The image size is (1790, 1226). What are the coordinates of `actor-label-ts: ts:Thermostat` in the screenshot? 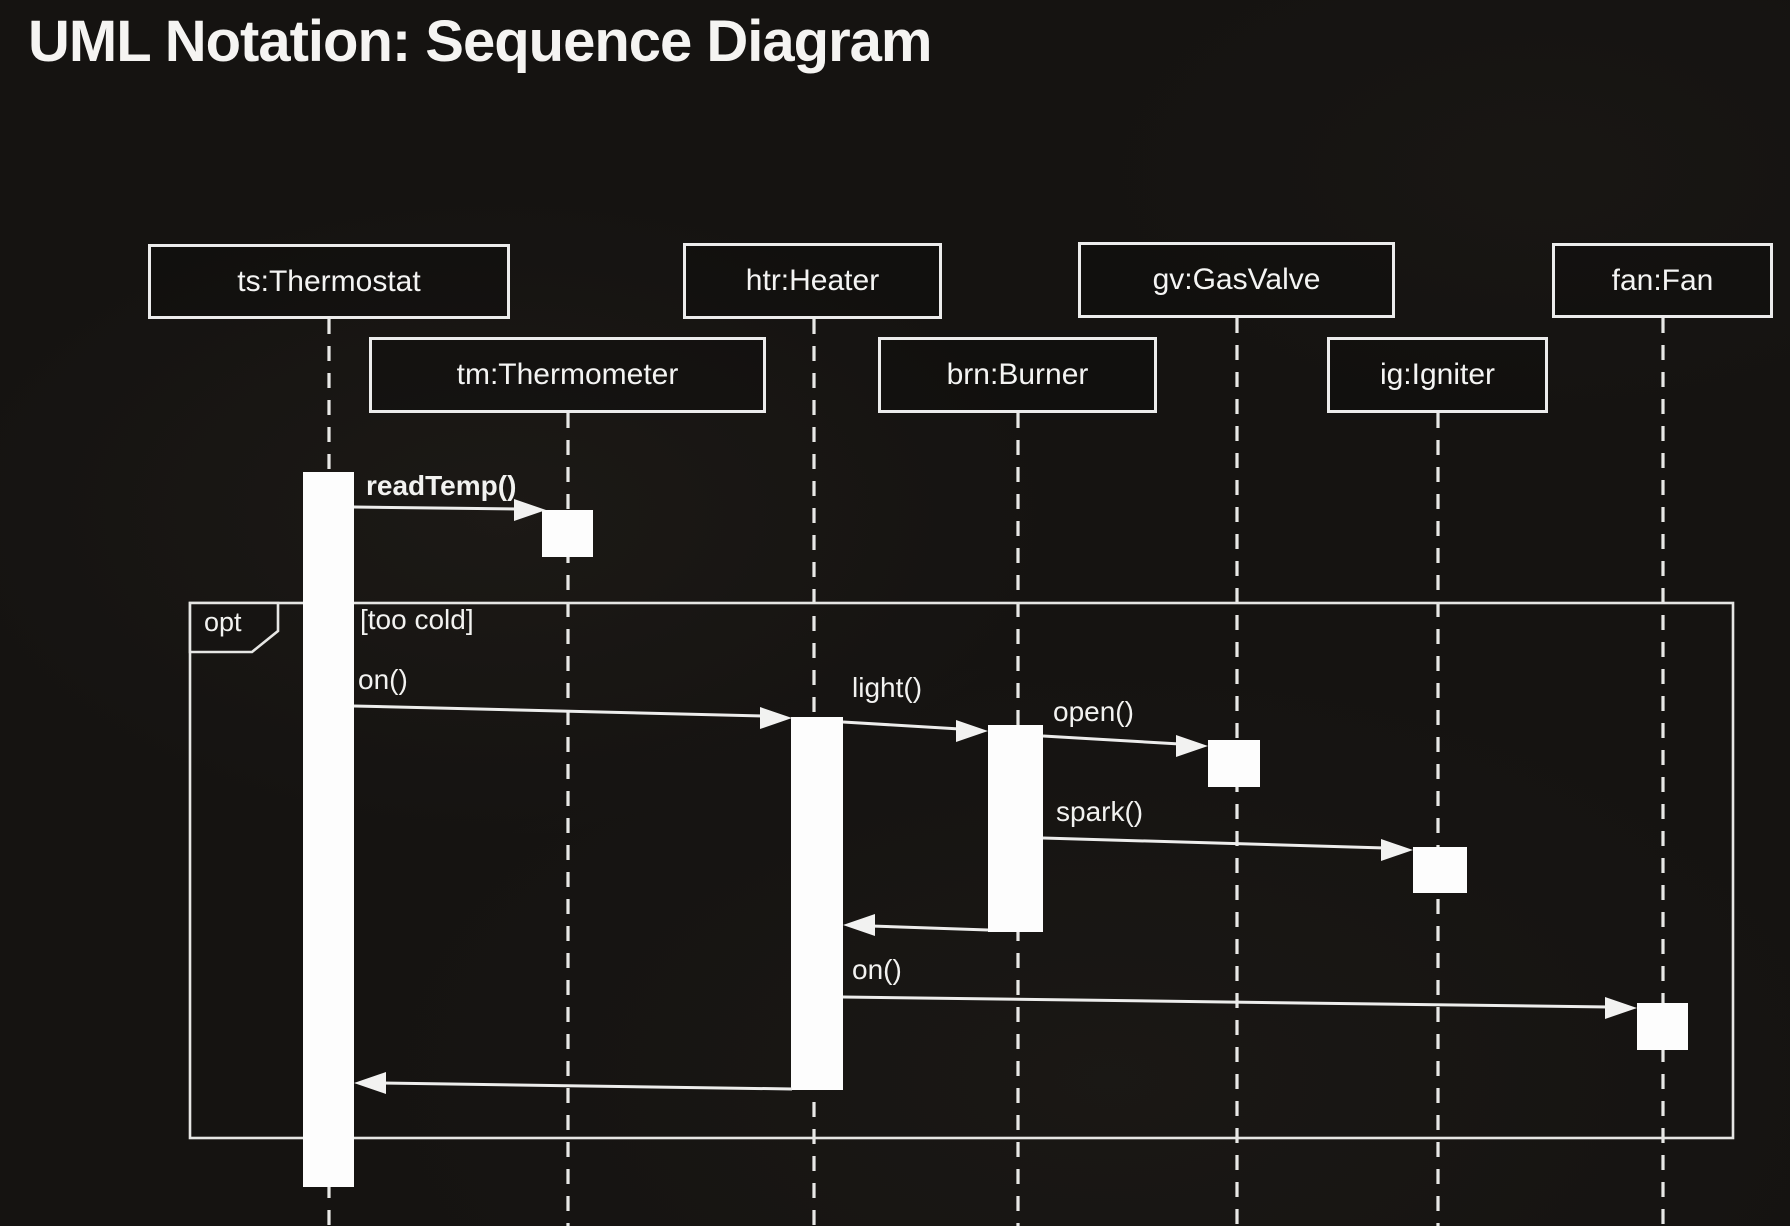 It's located at (329, 281).